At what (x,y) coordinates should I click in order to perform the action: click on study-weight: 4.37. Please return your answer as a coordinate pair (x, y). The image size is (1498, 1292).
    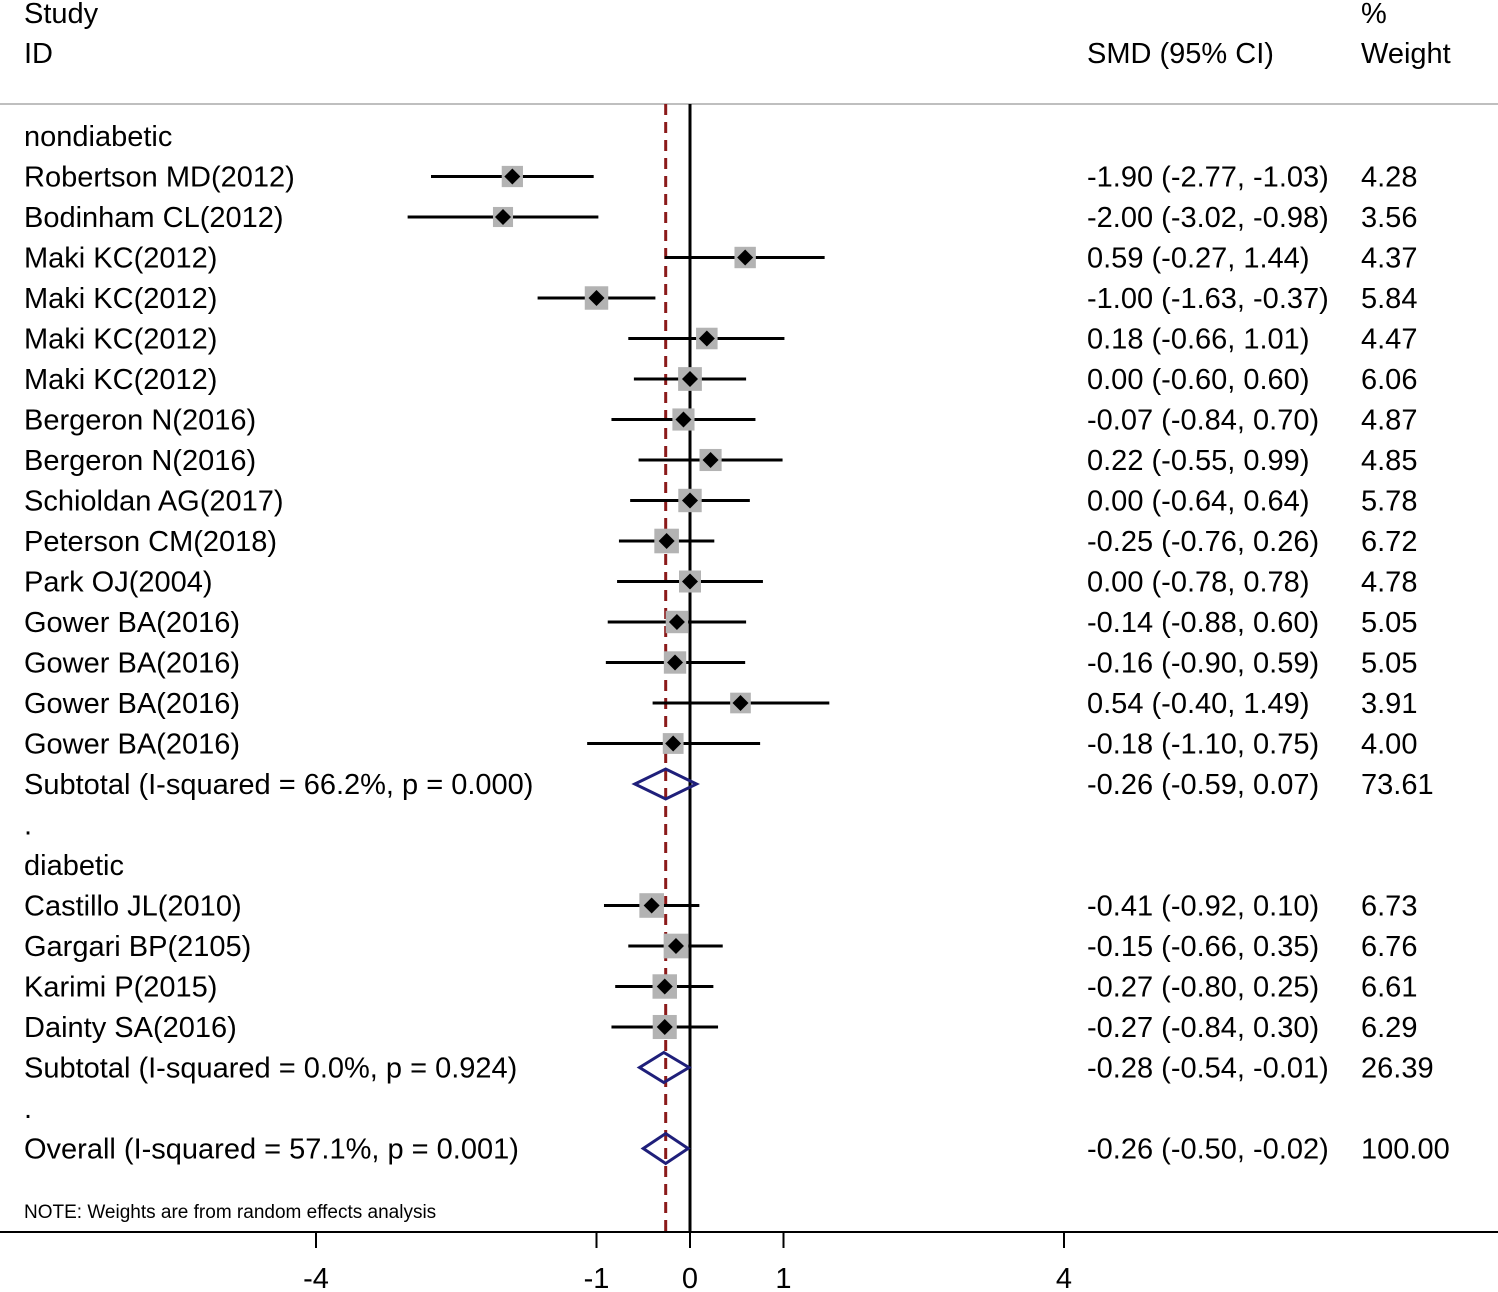
    Looking at the image, I should click on (1389, 259).